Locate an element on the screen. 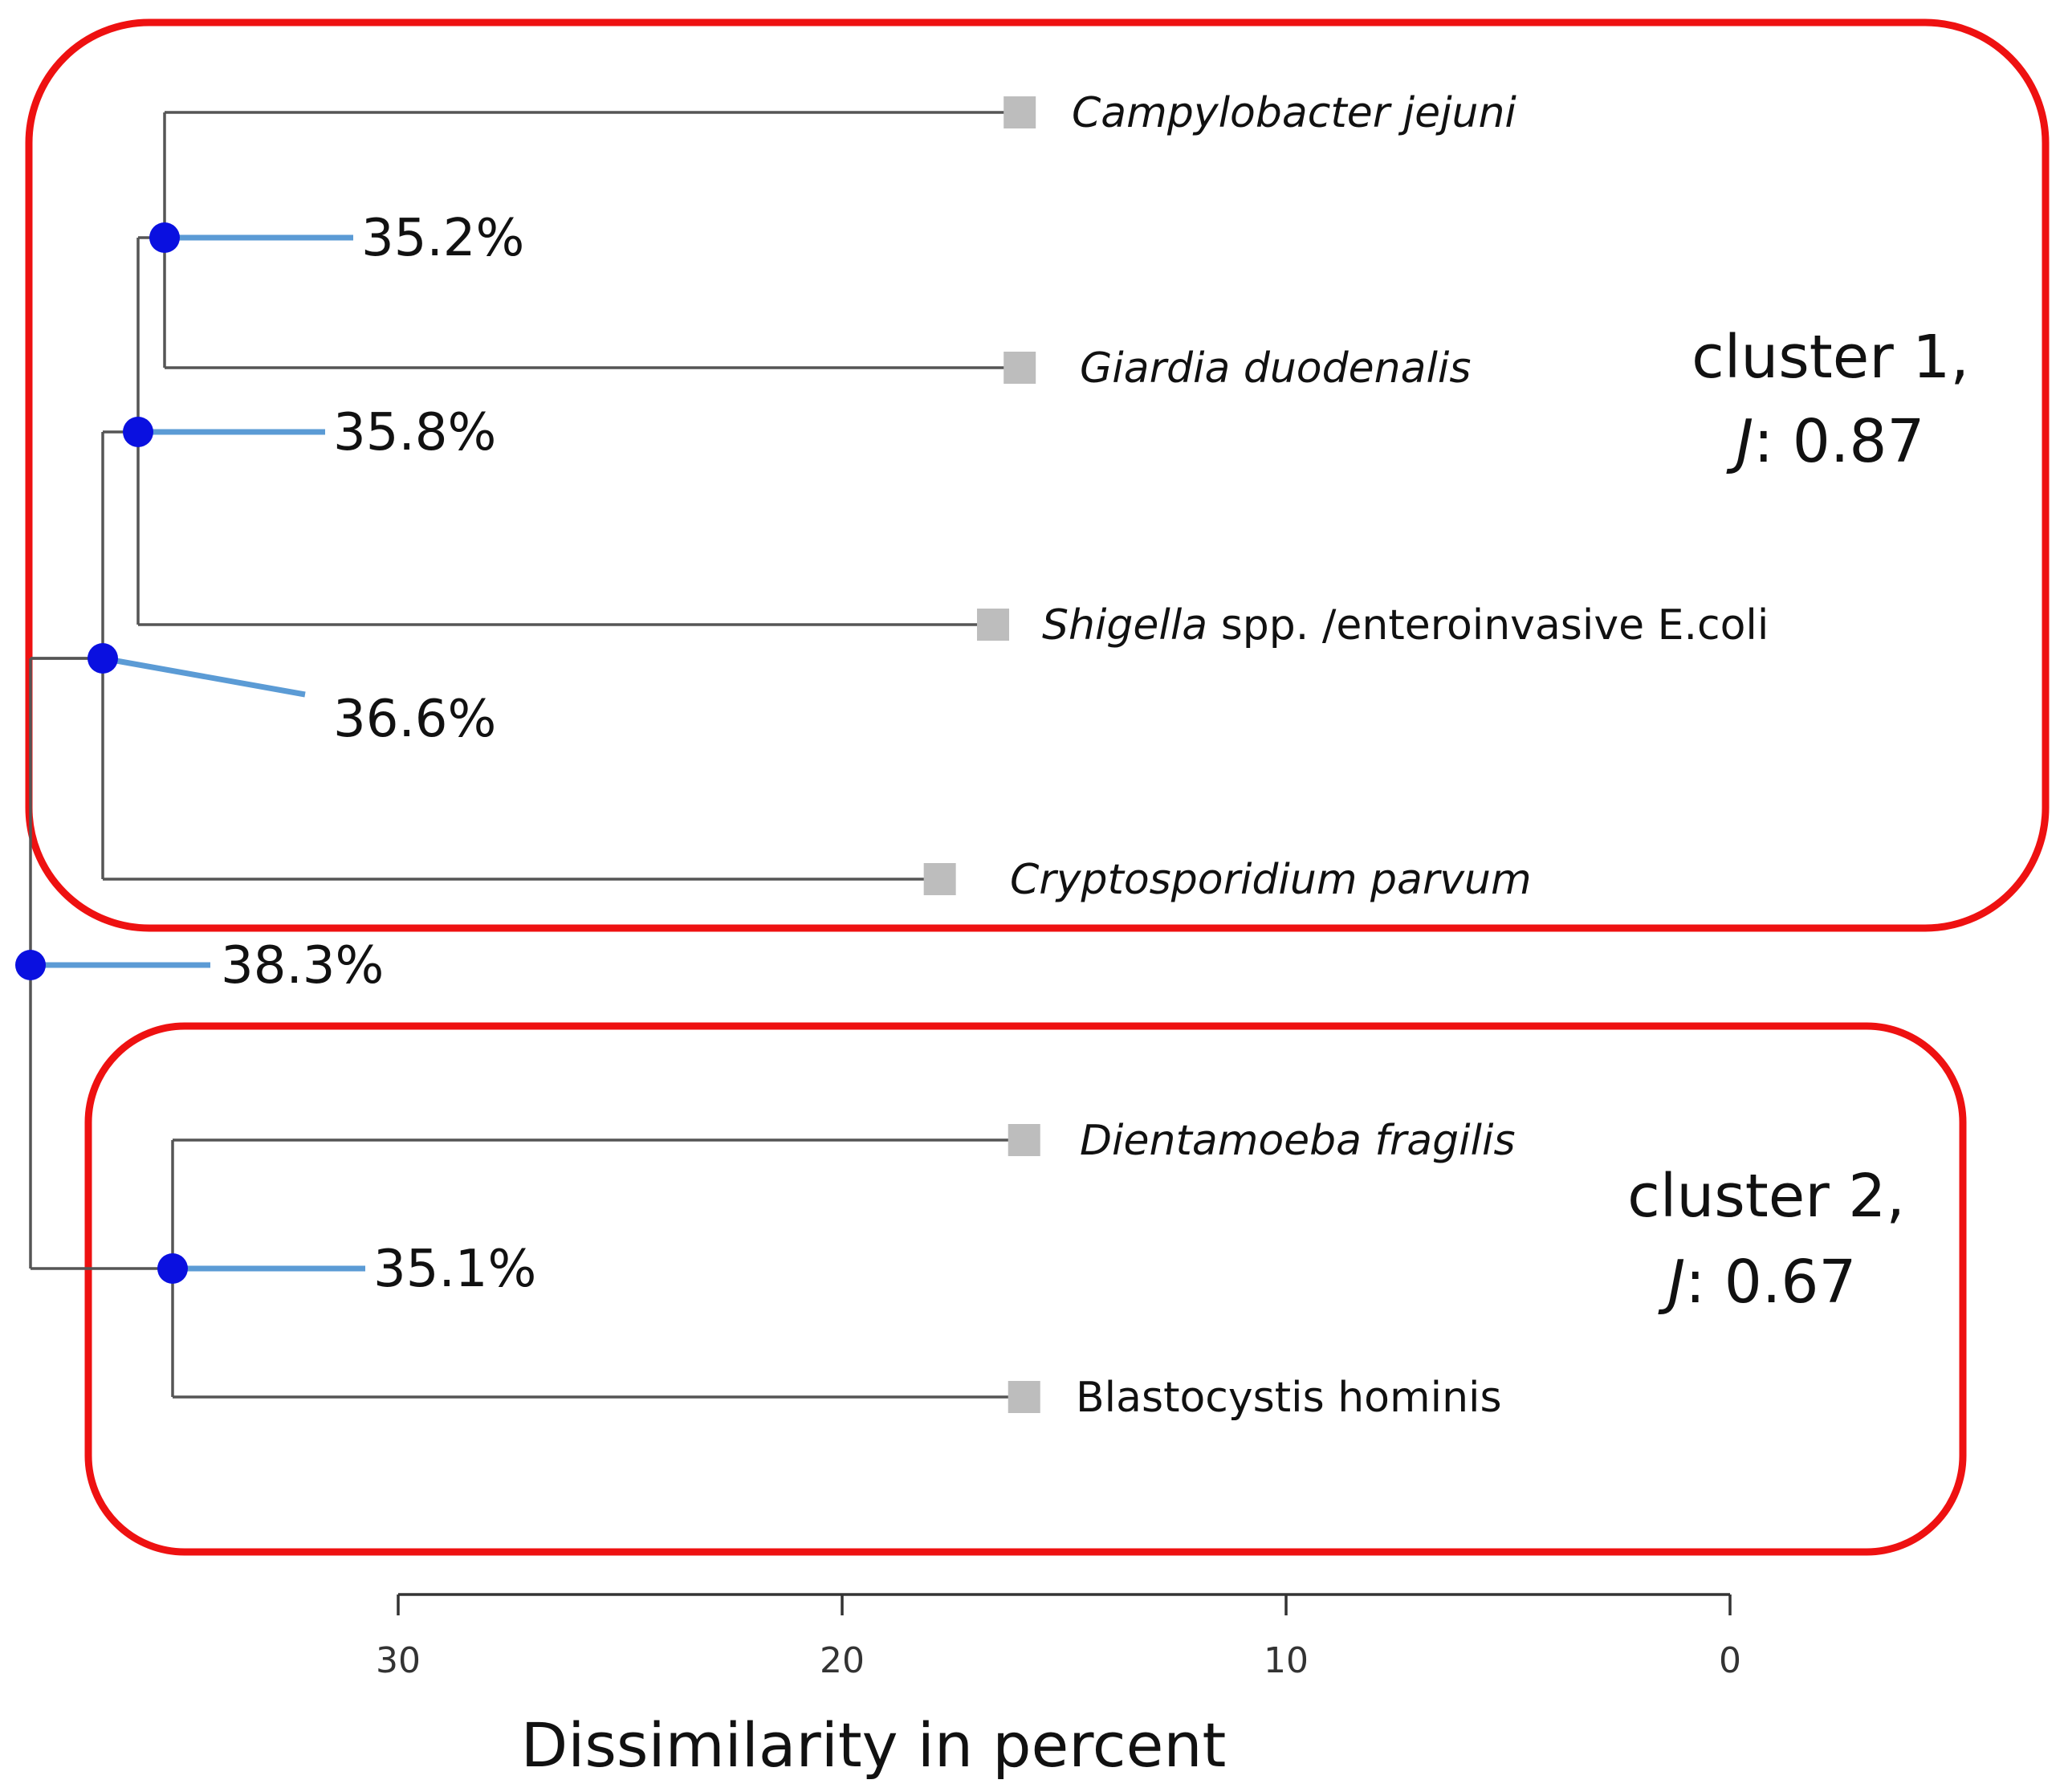 The image size is (2064, 1792). bootstrap-label-n5: 35.1% is located at coordinates (455, 1269).